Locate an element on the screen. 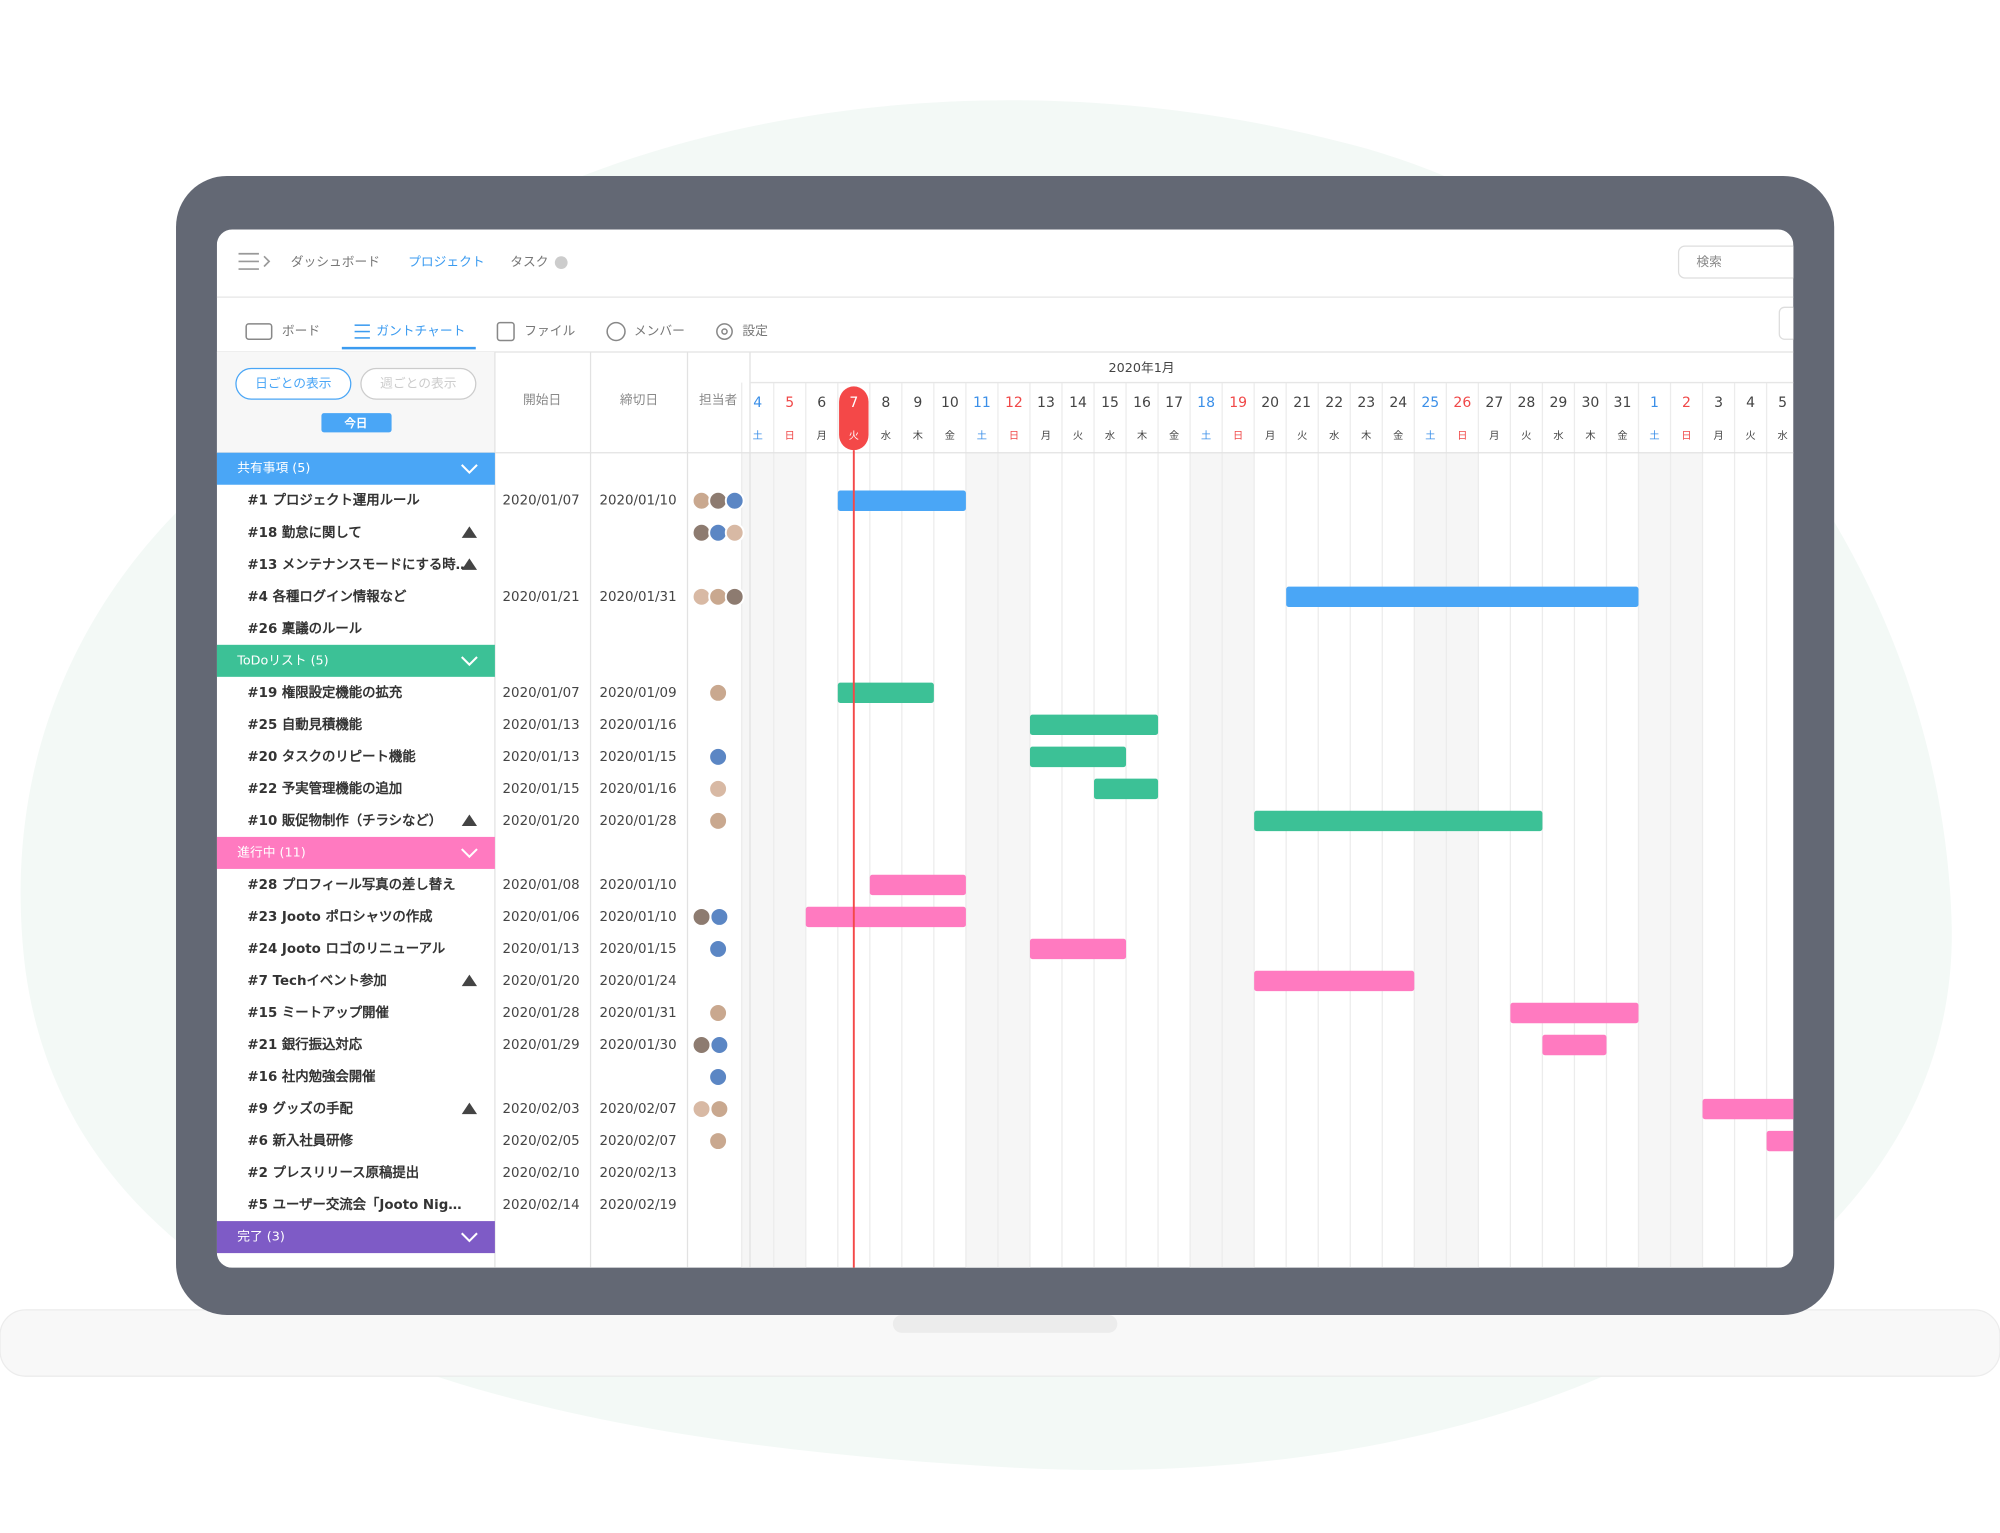 Image resolution: width=2000 pixels, height=1533 pixels. task-name: #9 グッズの手配 is located at coordinates (300, 1108).